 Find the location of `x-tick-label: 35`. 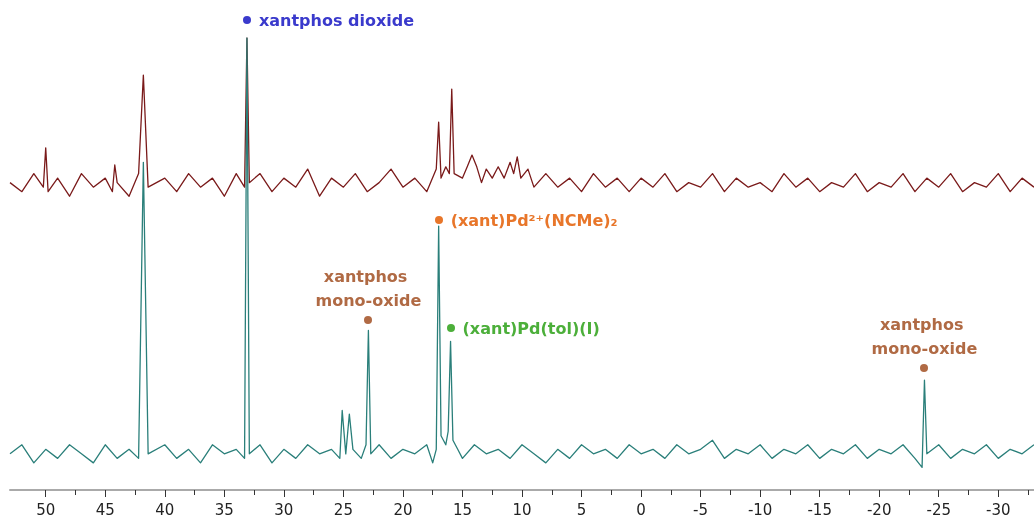

x-tick-label: 35 is located at coordinates (224, 509).